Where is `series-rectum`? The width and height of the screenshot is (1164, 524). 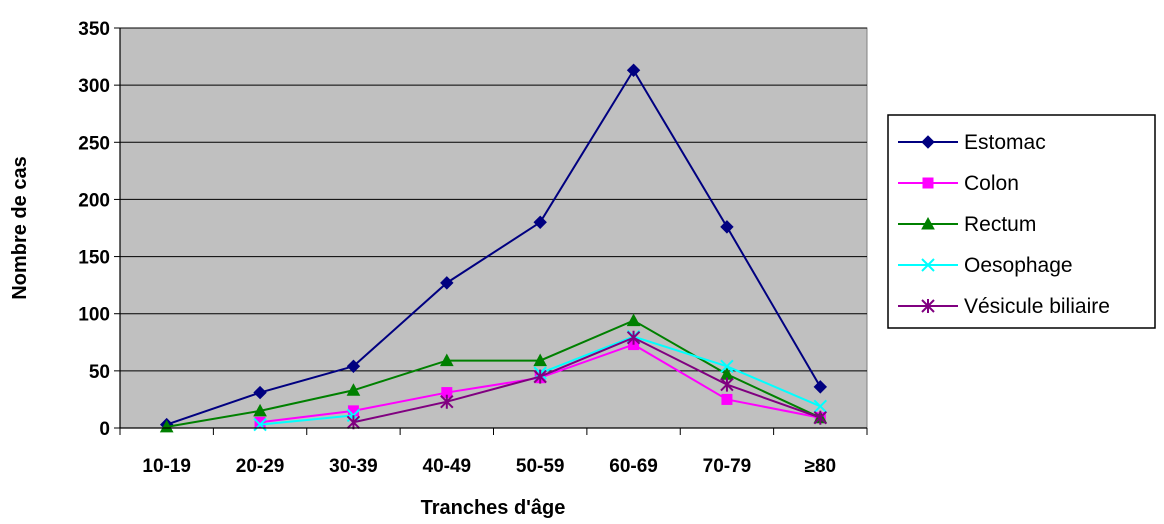
series-rectum is located at coordinates (493, 373).